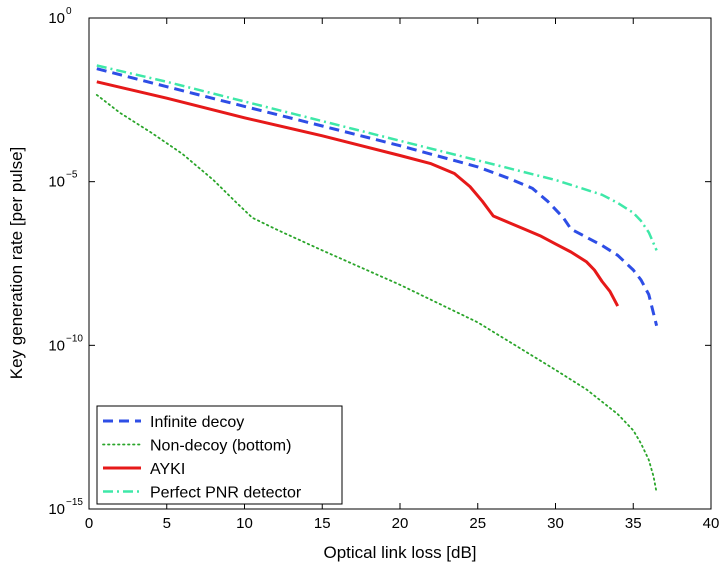 This screenshot has height=568, width=724. What do you see at coordinates (322, 523) in the screenshot?
I see `x-tick-label: 15` at bounding box center [322, 523].